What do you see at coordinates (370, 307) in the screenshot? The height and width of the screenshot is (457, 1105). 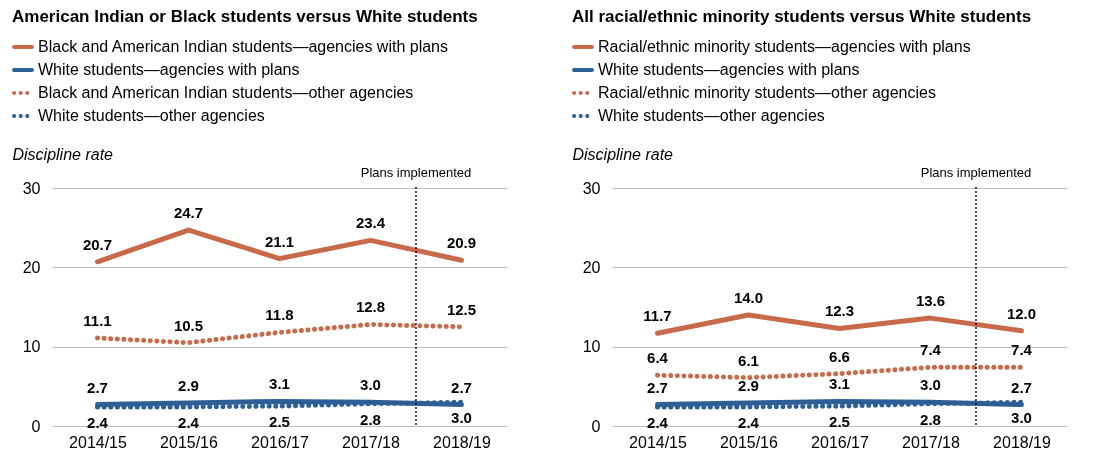 I see `data-label: 12.8` at bounding box center [370, 307].